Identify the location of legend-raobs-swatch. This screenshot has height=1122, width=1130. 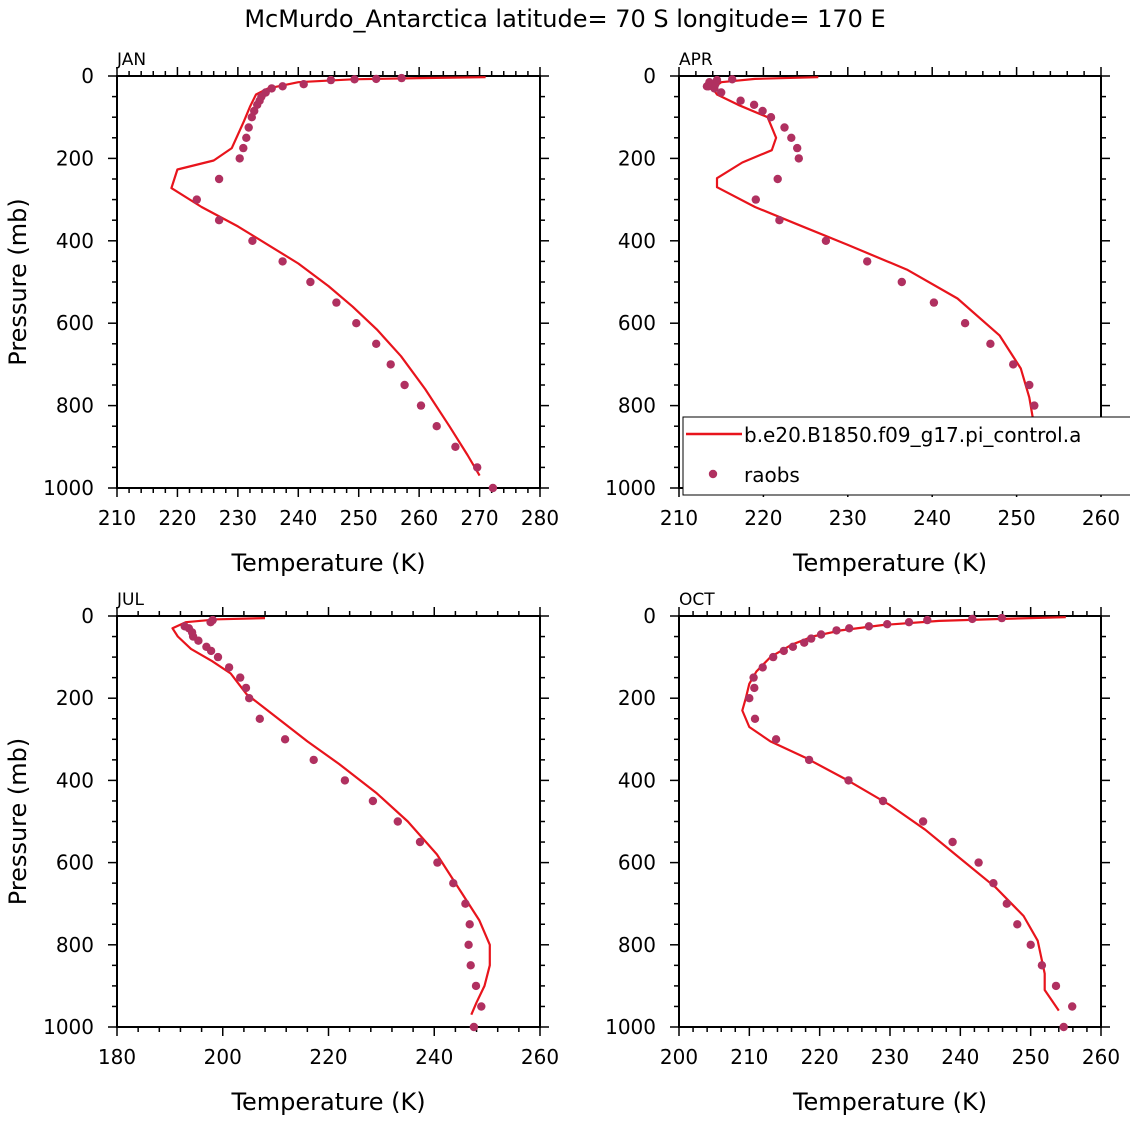
(713, 474).